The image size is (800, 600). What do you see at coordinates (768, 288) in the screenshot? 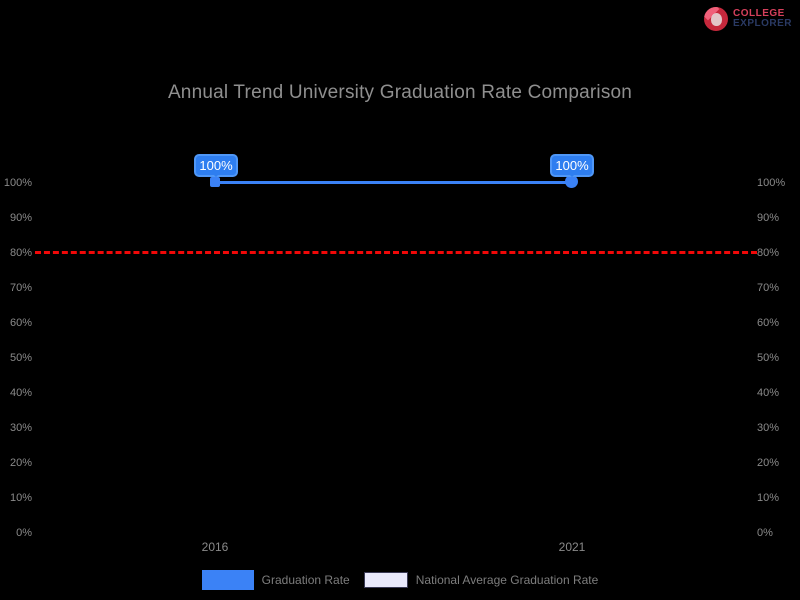
I see `y-axis-right-tick: 70%` at bounding box center [768, 288].